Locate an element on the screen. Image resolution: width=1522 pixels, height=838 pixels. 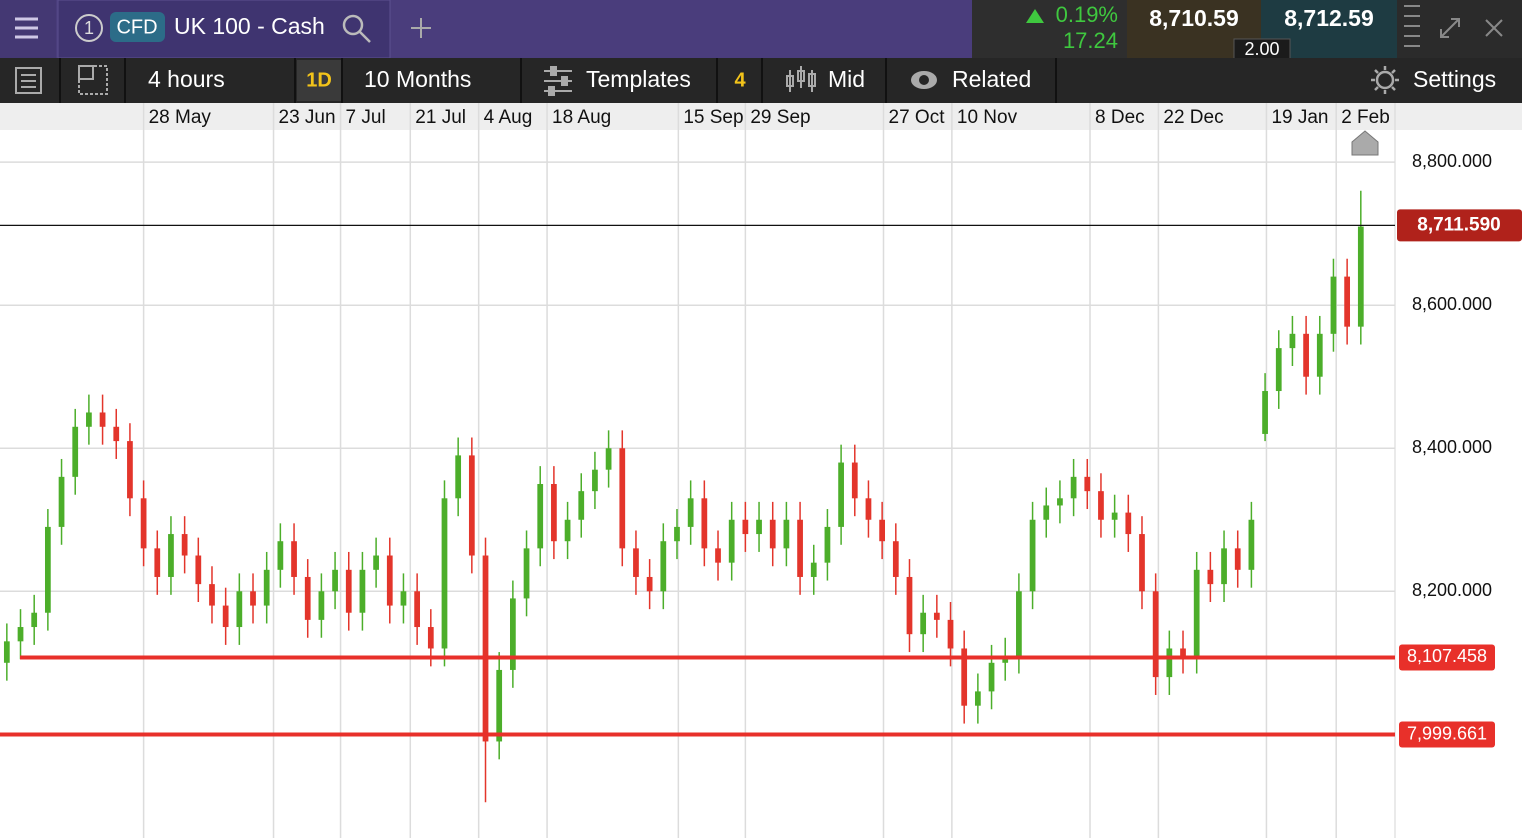
interval: 4 hours is located at coordinates (186, 79).